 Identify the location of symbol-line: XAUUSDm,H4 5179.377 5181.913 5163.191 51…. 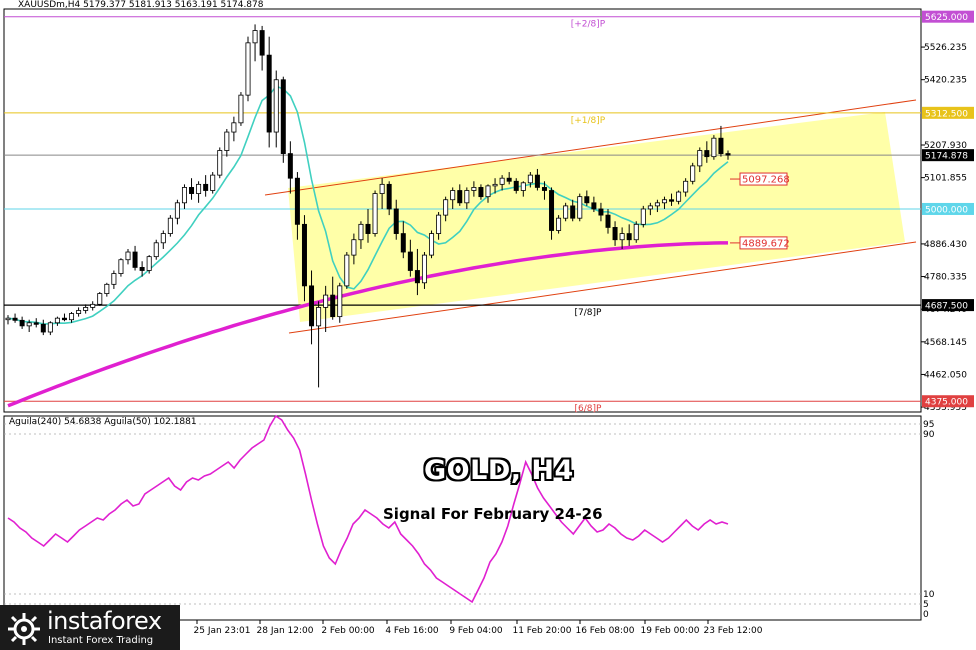
(141, 5).